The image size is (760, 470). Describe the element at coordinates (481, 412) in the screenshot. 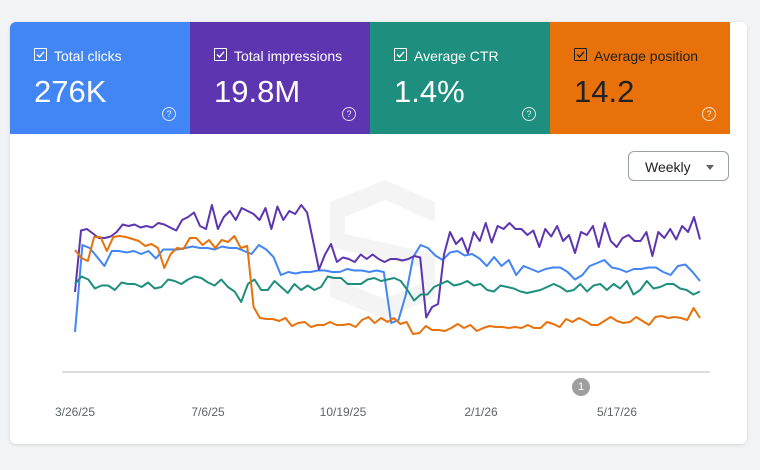

I see `x-tick-label: 2/1/26` at that location.